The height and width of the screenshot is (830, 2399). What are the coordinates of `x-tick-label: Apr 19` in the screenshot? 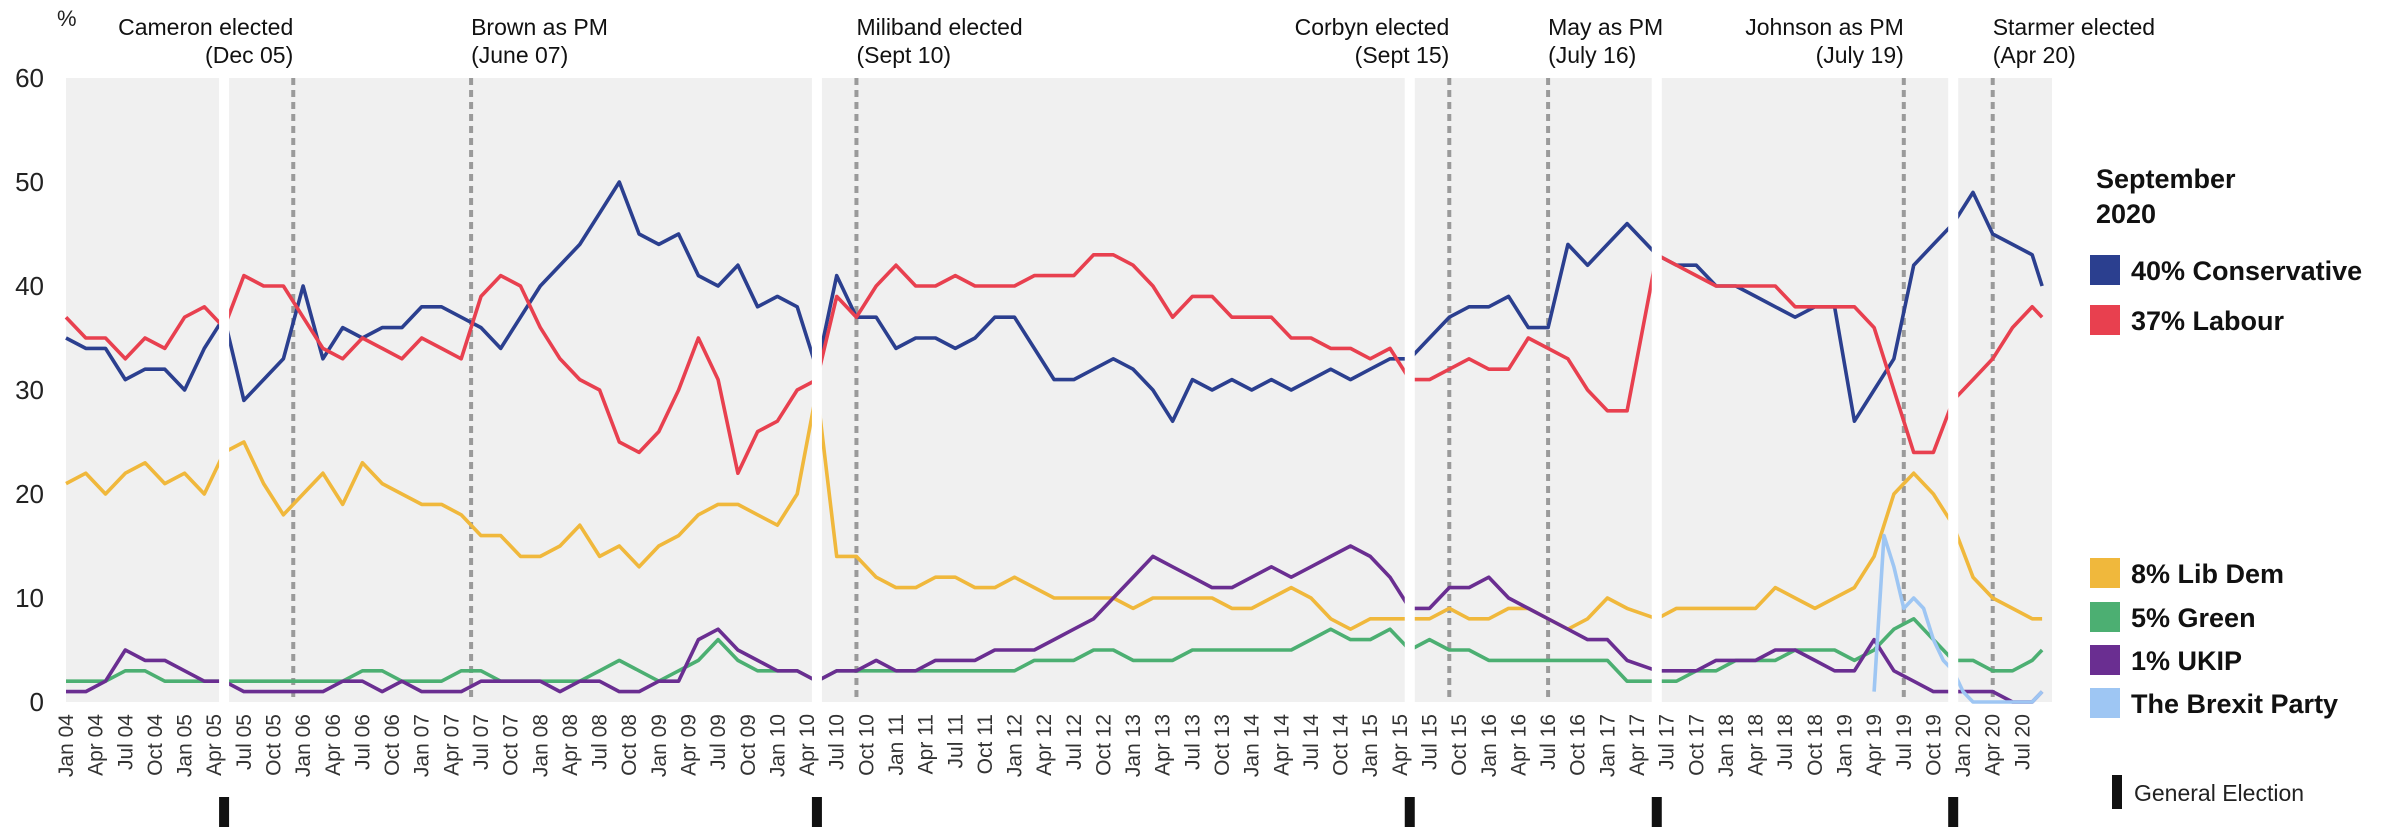 It's located at (1874, 745).